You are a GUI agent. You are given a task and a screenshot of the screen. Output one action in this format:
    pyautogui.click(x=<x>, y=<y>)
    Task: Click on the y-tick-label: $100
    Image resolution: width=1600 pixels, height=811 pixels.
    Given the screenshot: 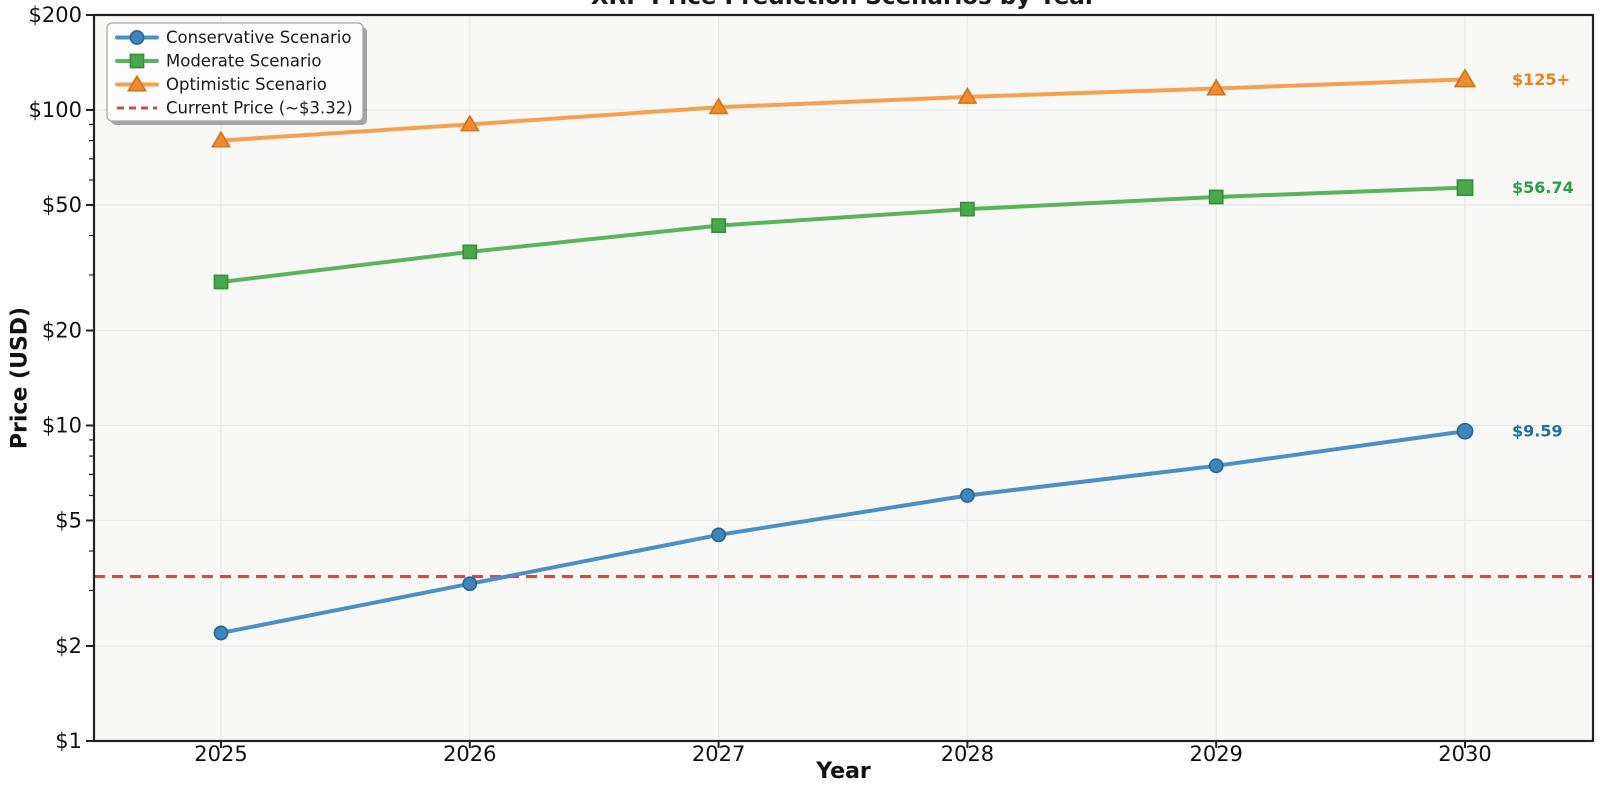 What is the action you would take?
    pyautogui.click(x=55, y=110)
    